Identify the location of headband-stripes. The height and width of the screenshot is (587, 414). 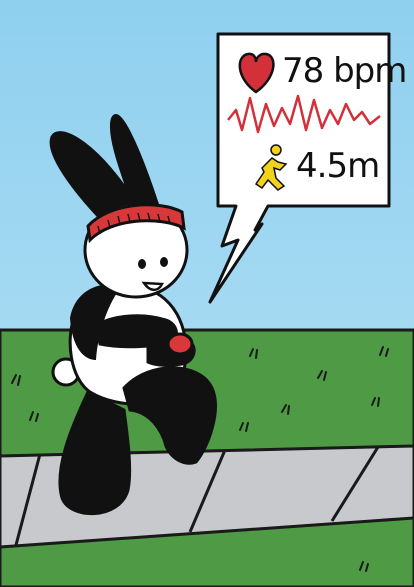
(134, 223).